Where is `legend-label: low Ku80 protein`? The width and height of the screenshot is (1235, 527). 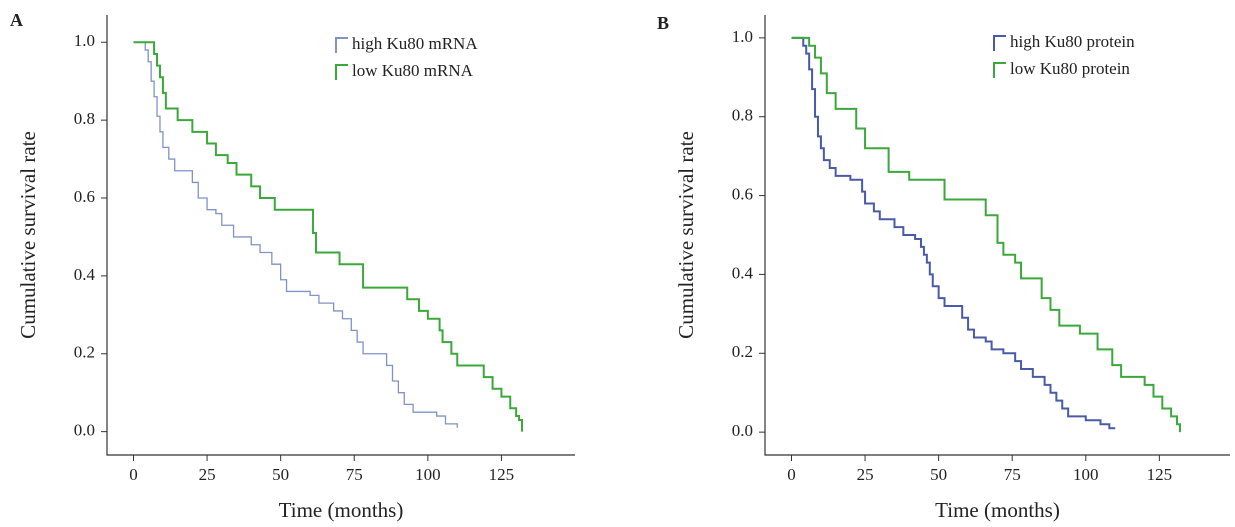 legend-label: low Ku80 protein is located at coordinates (1070, 68).